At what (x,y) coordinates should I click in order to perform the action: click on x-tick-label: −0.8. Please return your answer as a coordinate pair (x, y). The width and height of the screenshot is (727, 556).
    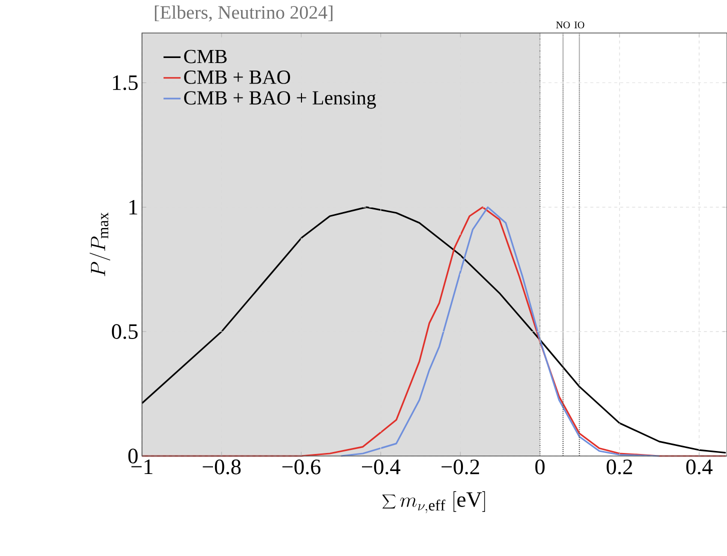
    Looking at the image, I should click on (221, 467).